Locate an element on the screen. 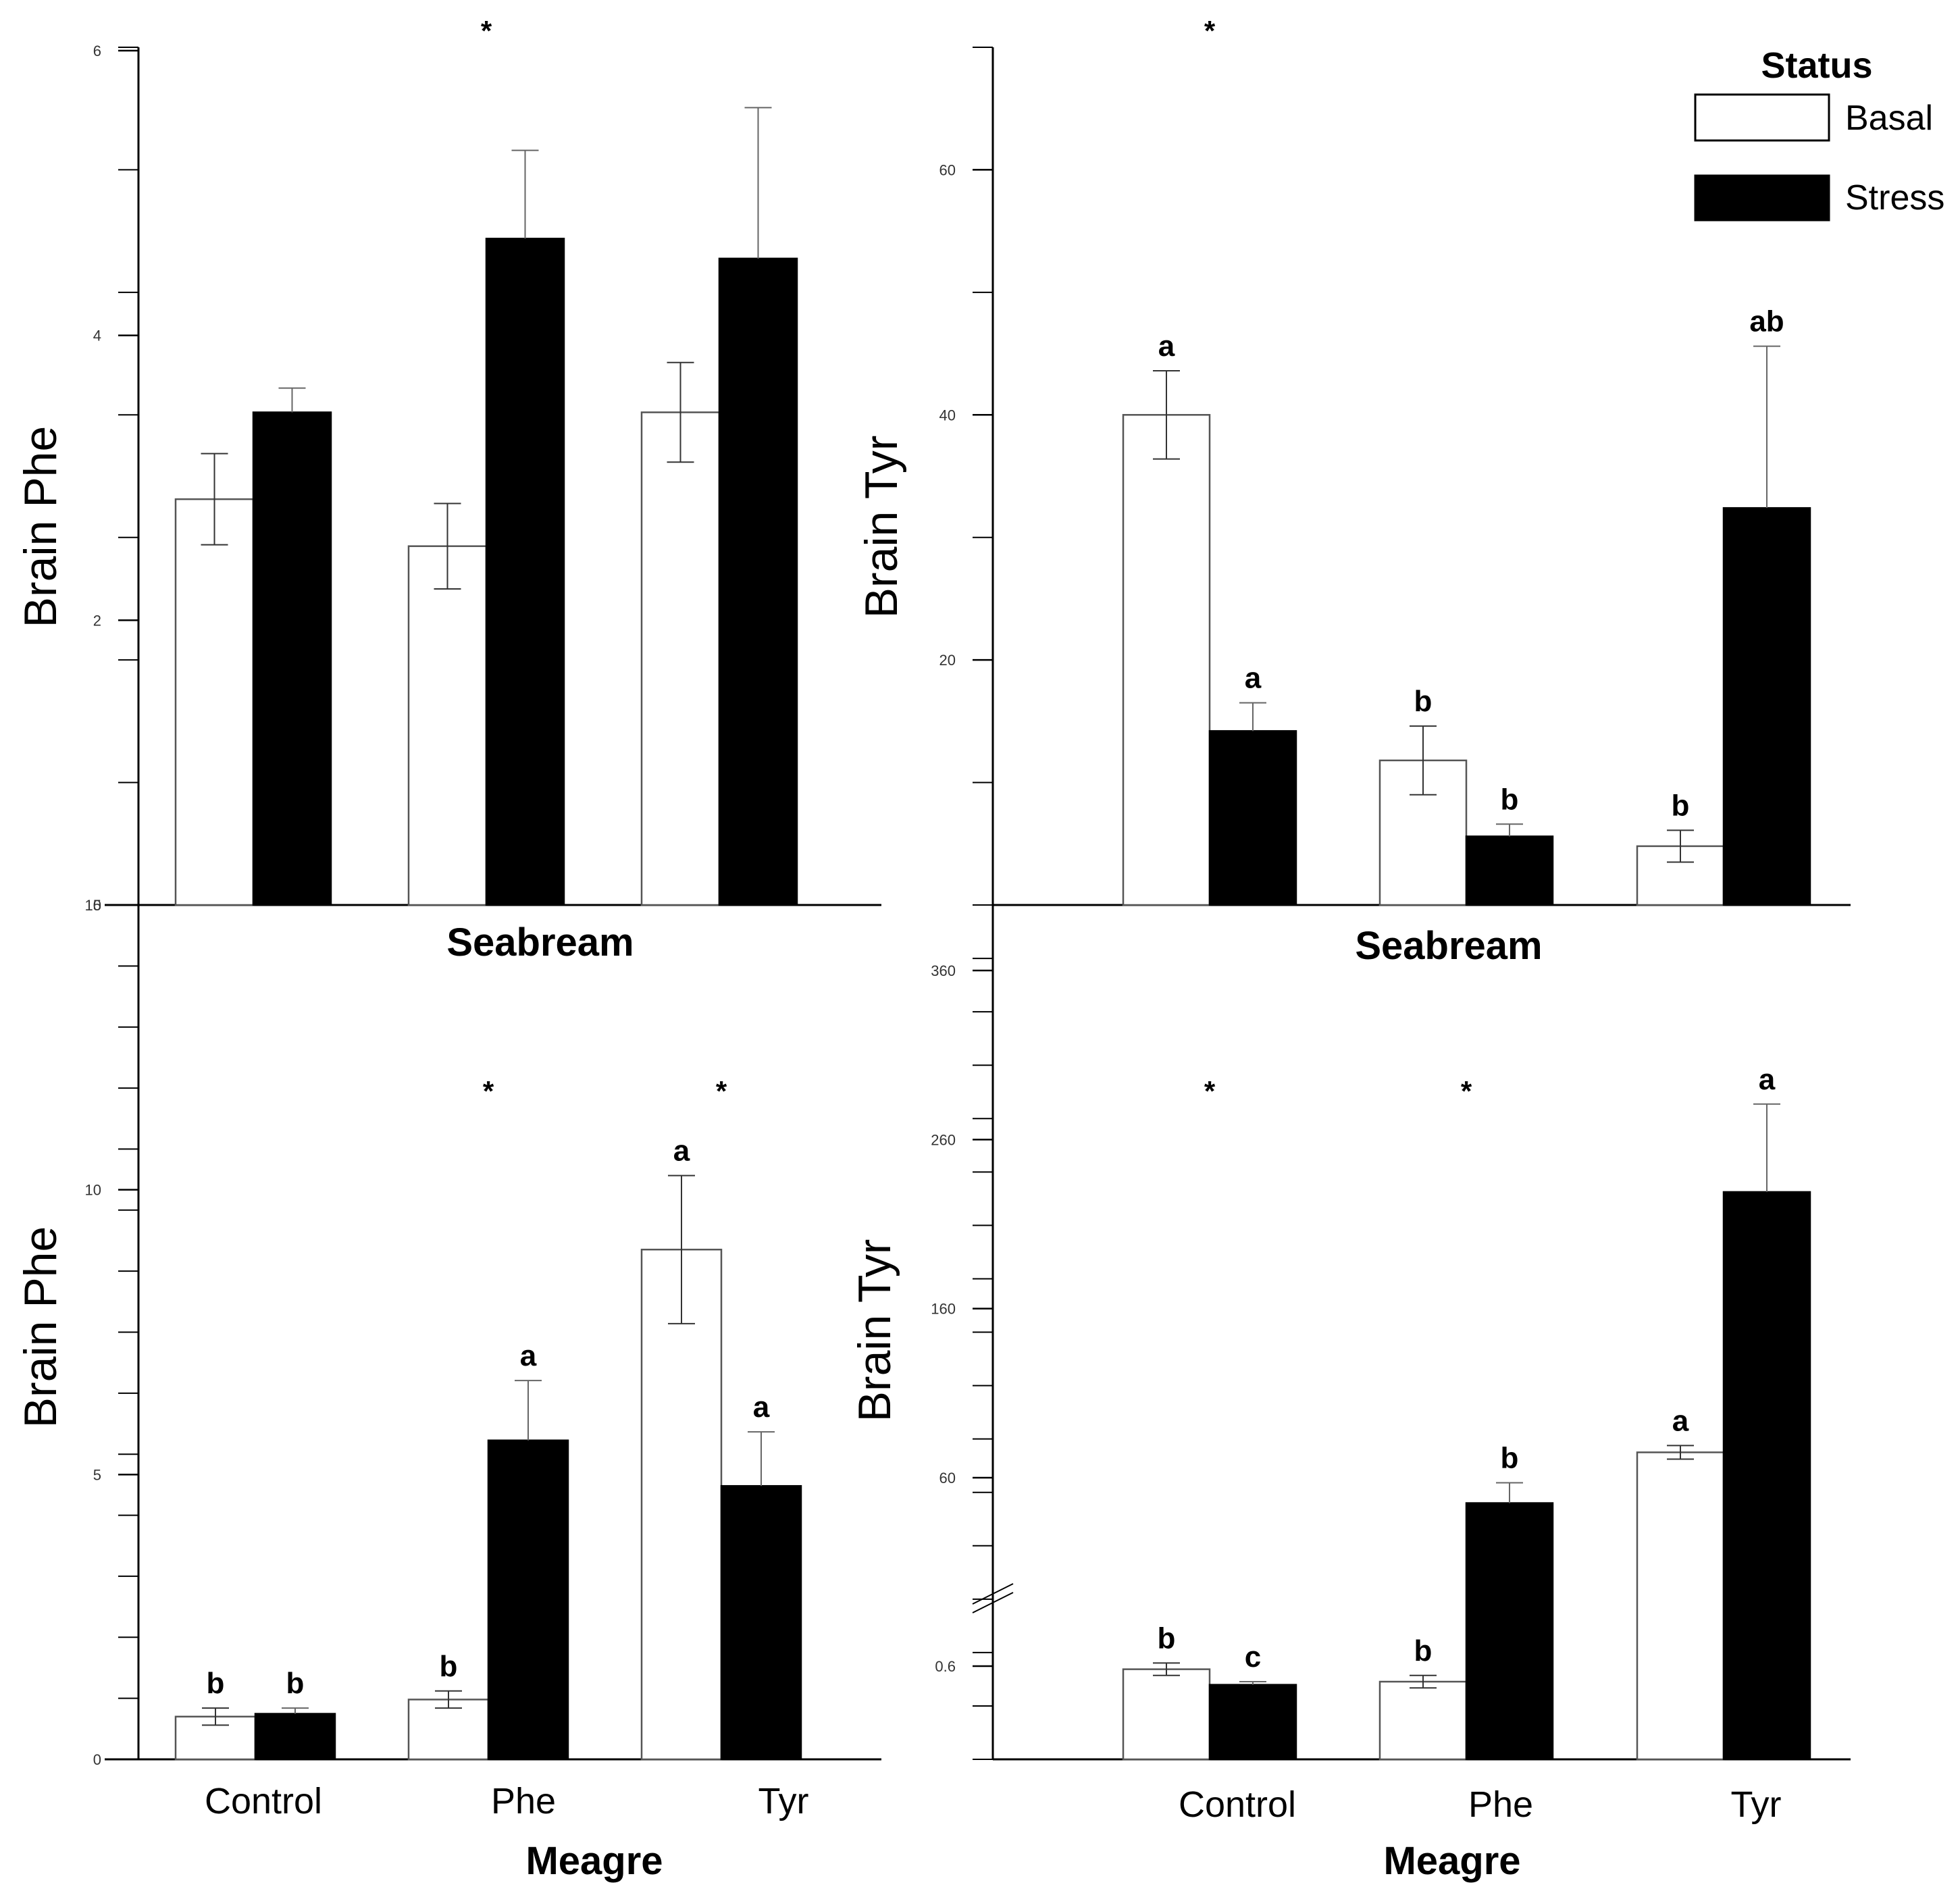 This screenshot has width=1960, height=1889. y-tick-label: 5 is located at coordinates (97, 1474).